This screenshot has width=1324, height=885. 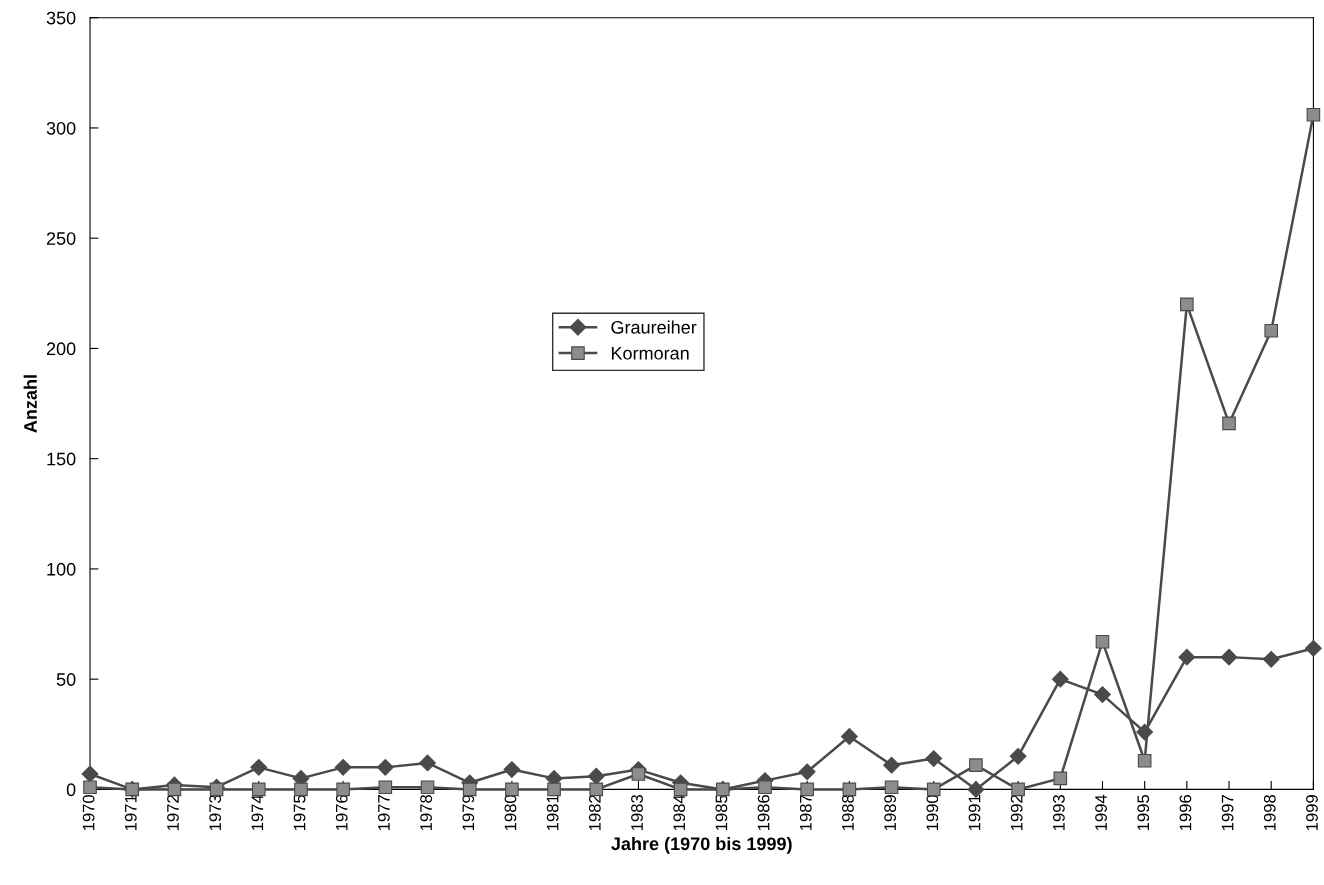 I want to click on x-tick-label: 1988, so click(x=848, y=813).